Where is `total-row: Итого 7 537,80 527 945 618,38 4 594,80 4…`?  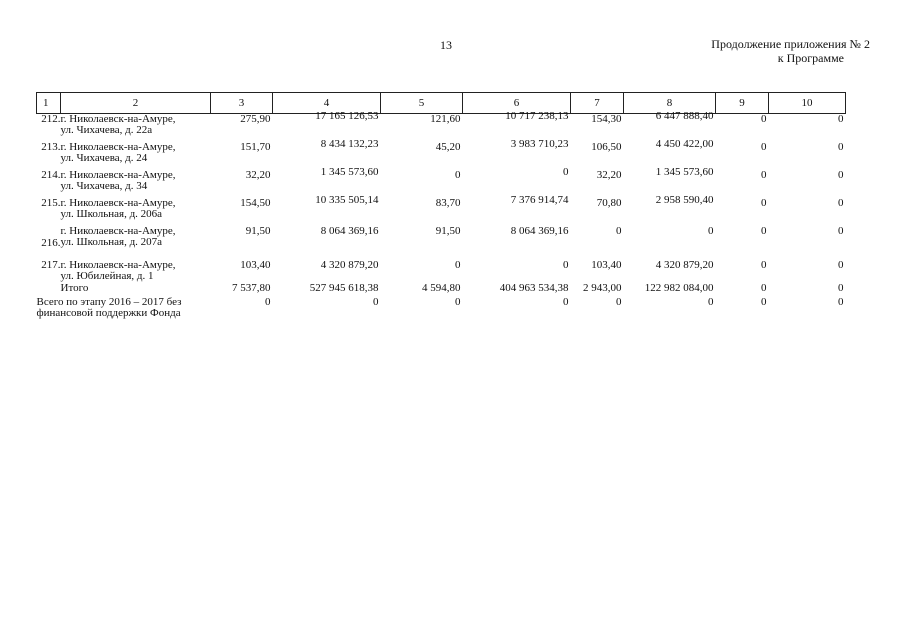
total-row: Итого 7 537,80 527 945 618,38 4 594,80 4… is located at coordinates (441, 290).